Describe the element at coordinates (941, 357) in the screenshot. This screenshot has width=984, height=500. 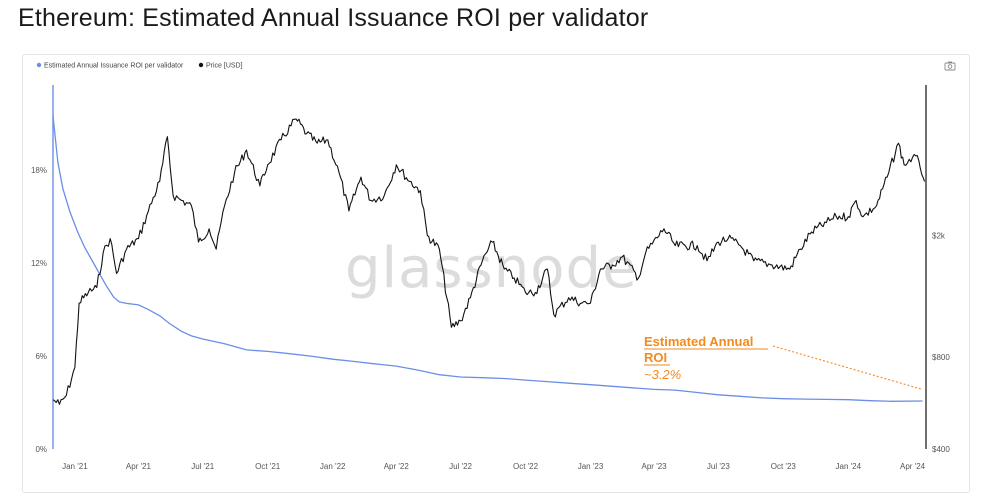
I see `y-right-tick-label: $800` at that location.